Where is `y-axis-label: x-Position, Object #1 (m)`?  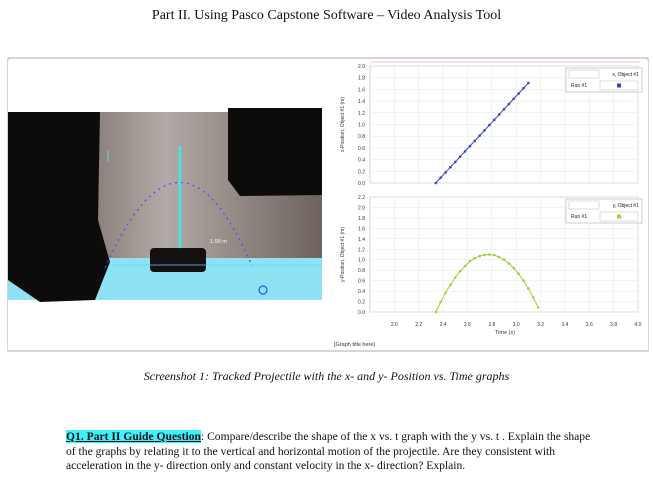 y-axis-label: x-Position, Object #1 (m) is located at coordinates (343, 124).